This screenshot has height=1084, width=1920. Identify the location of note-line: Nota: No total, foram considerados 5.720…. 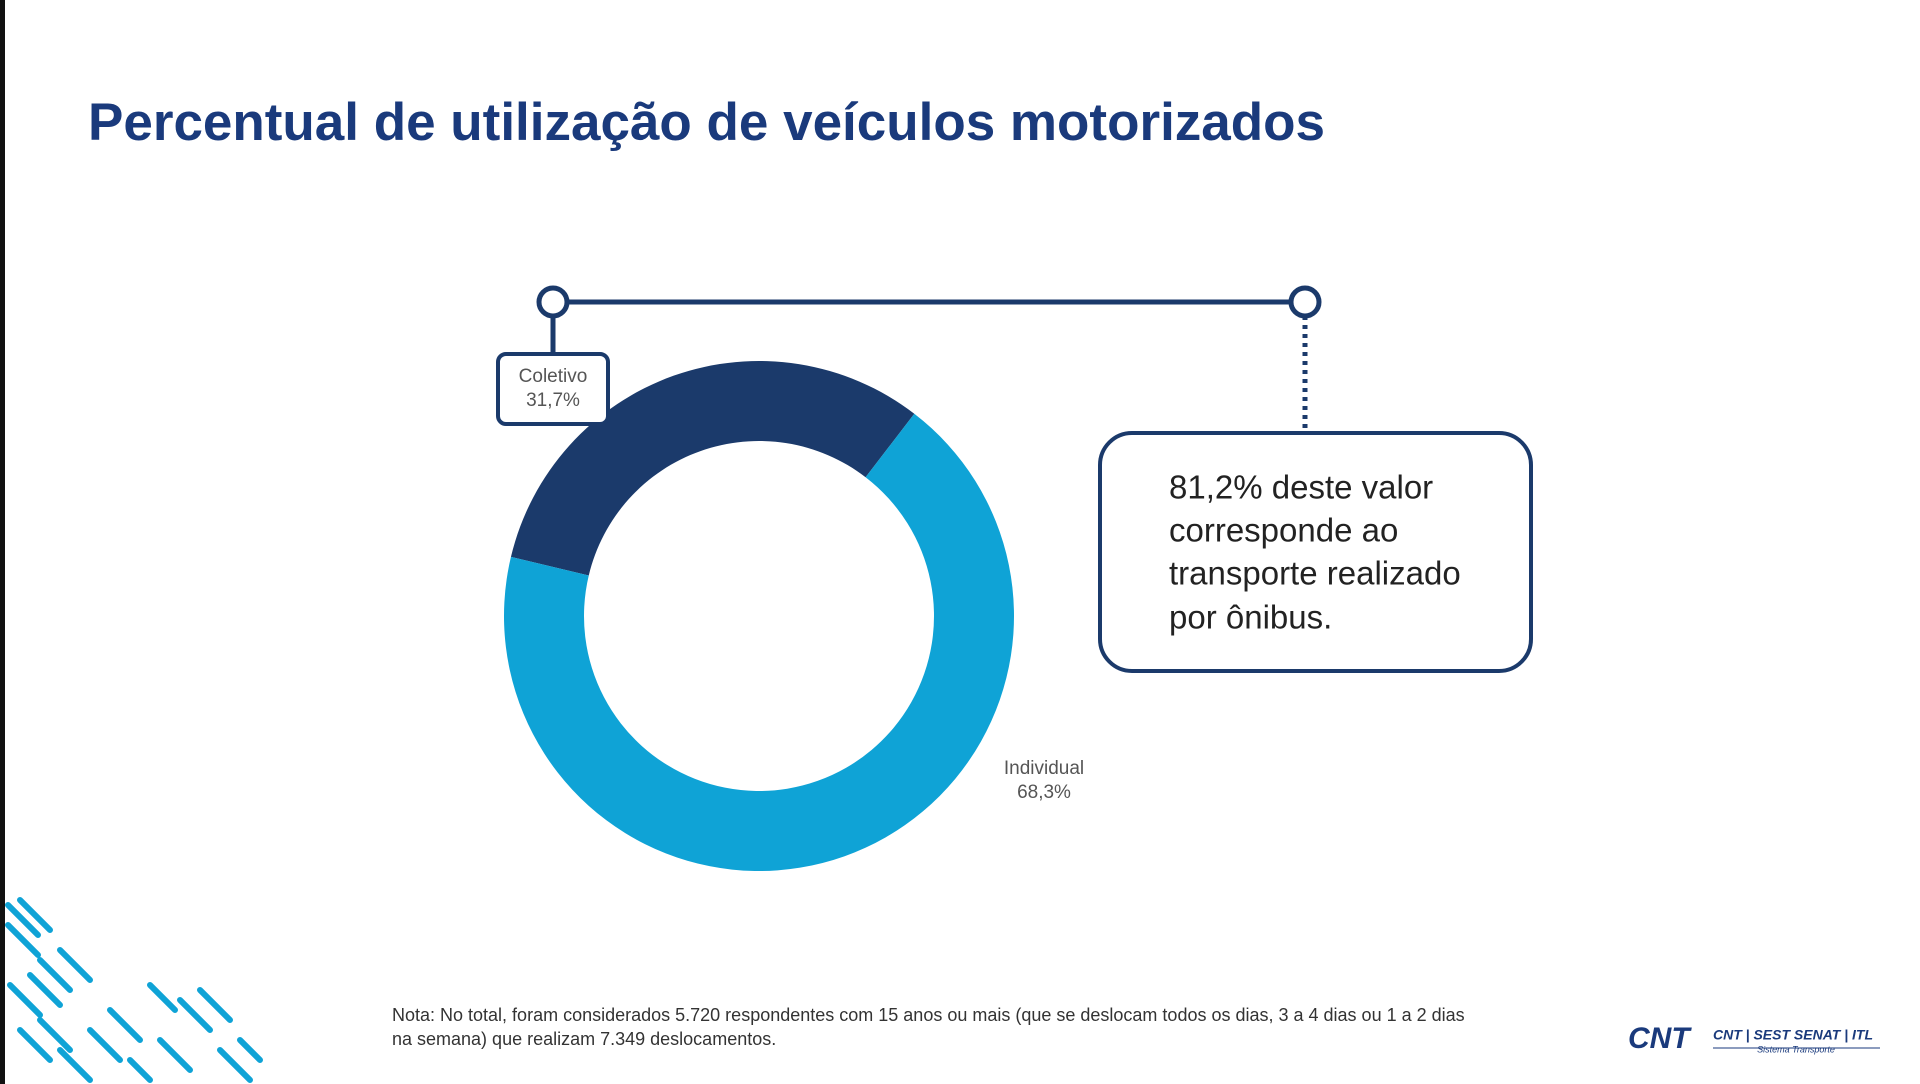
(928, 1015).